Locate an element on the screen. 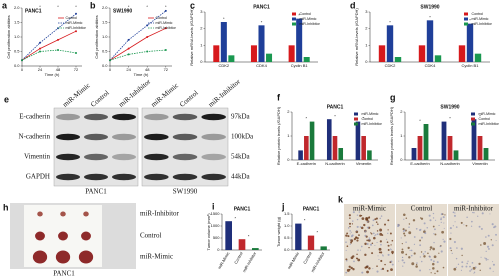 Image resolution: width=500 pixels, height=278 pixels. series-line is located at coordinates (138, 35).